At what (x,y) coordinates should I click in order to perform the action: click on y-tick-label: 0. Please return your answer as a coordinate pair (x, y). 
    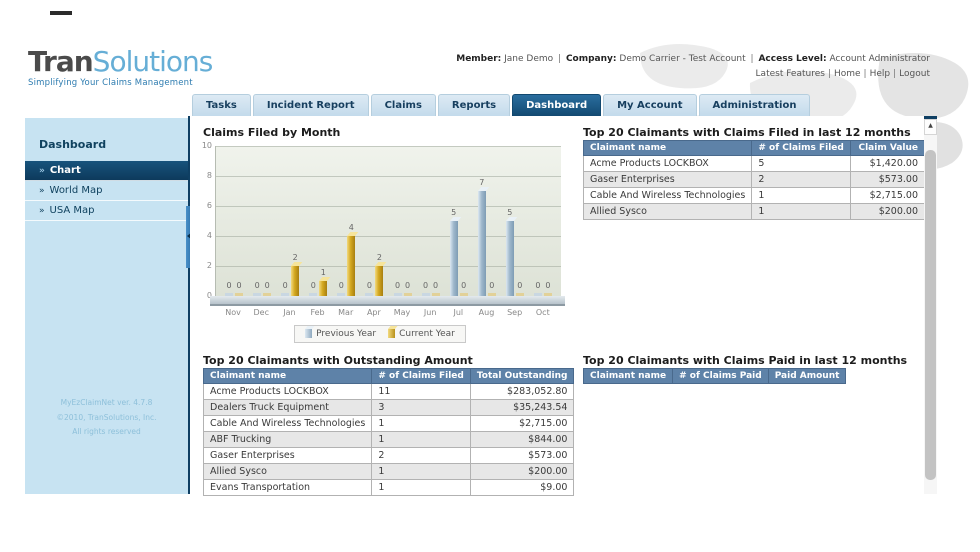
    Looking at the image, I should click on (209, 296).